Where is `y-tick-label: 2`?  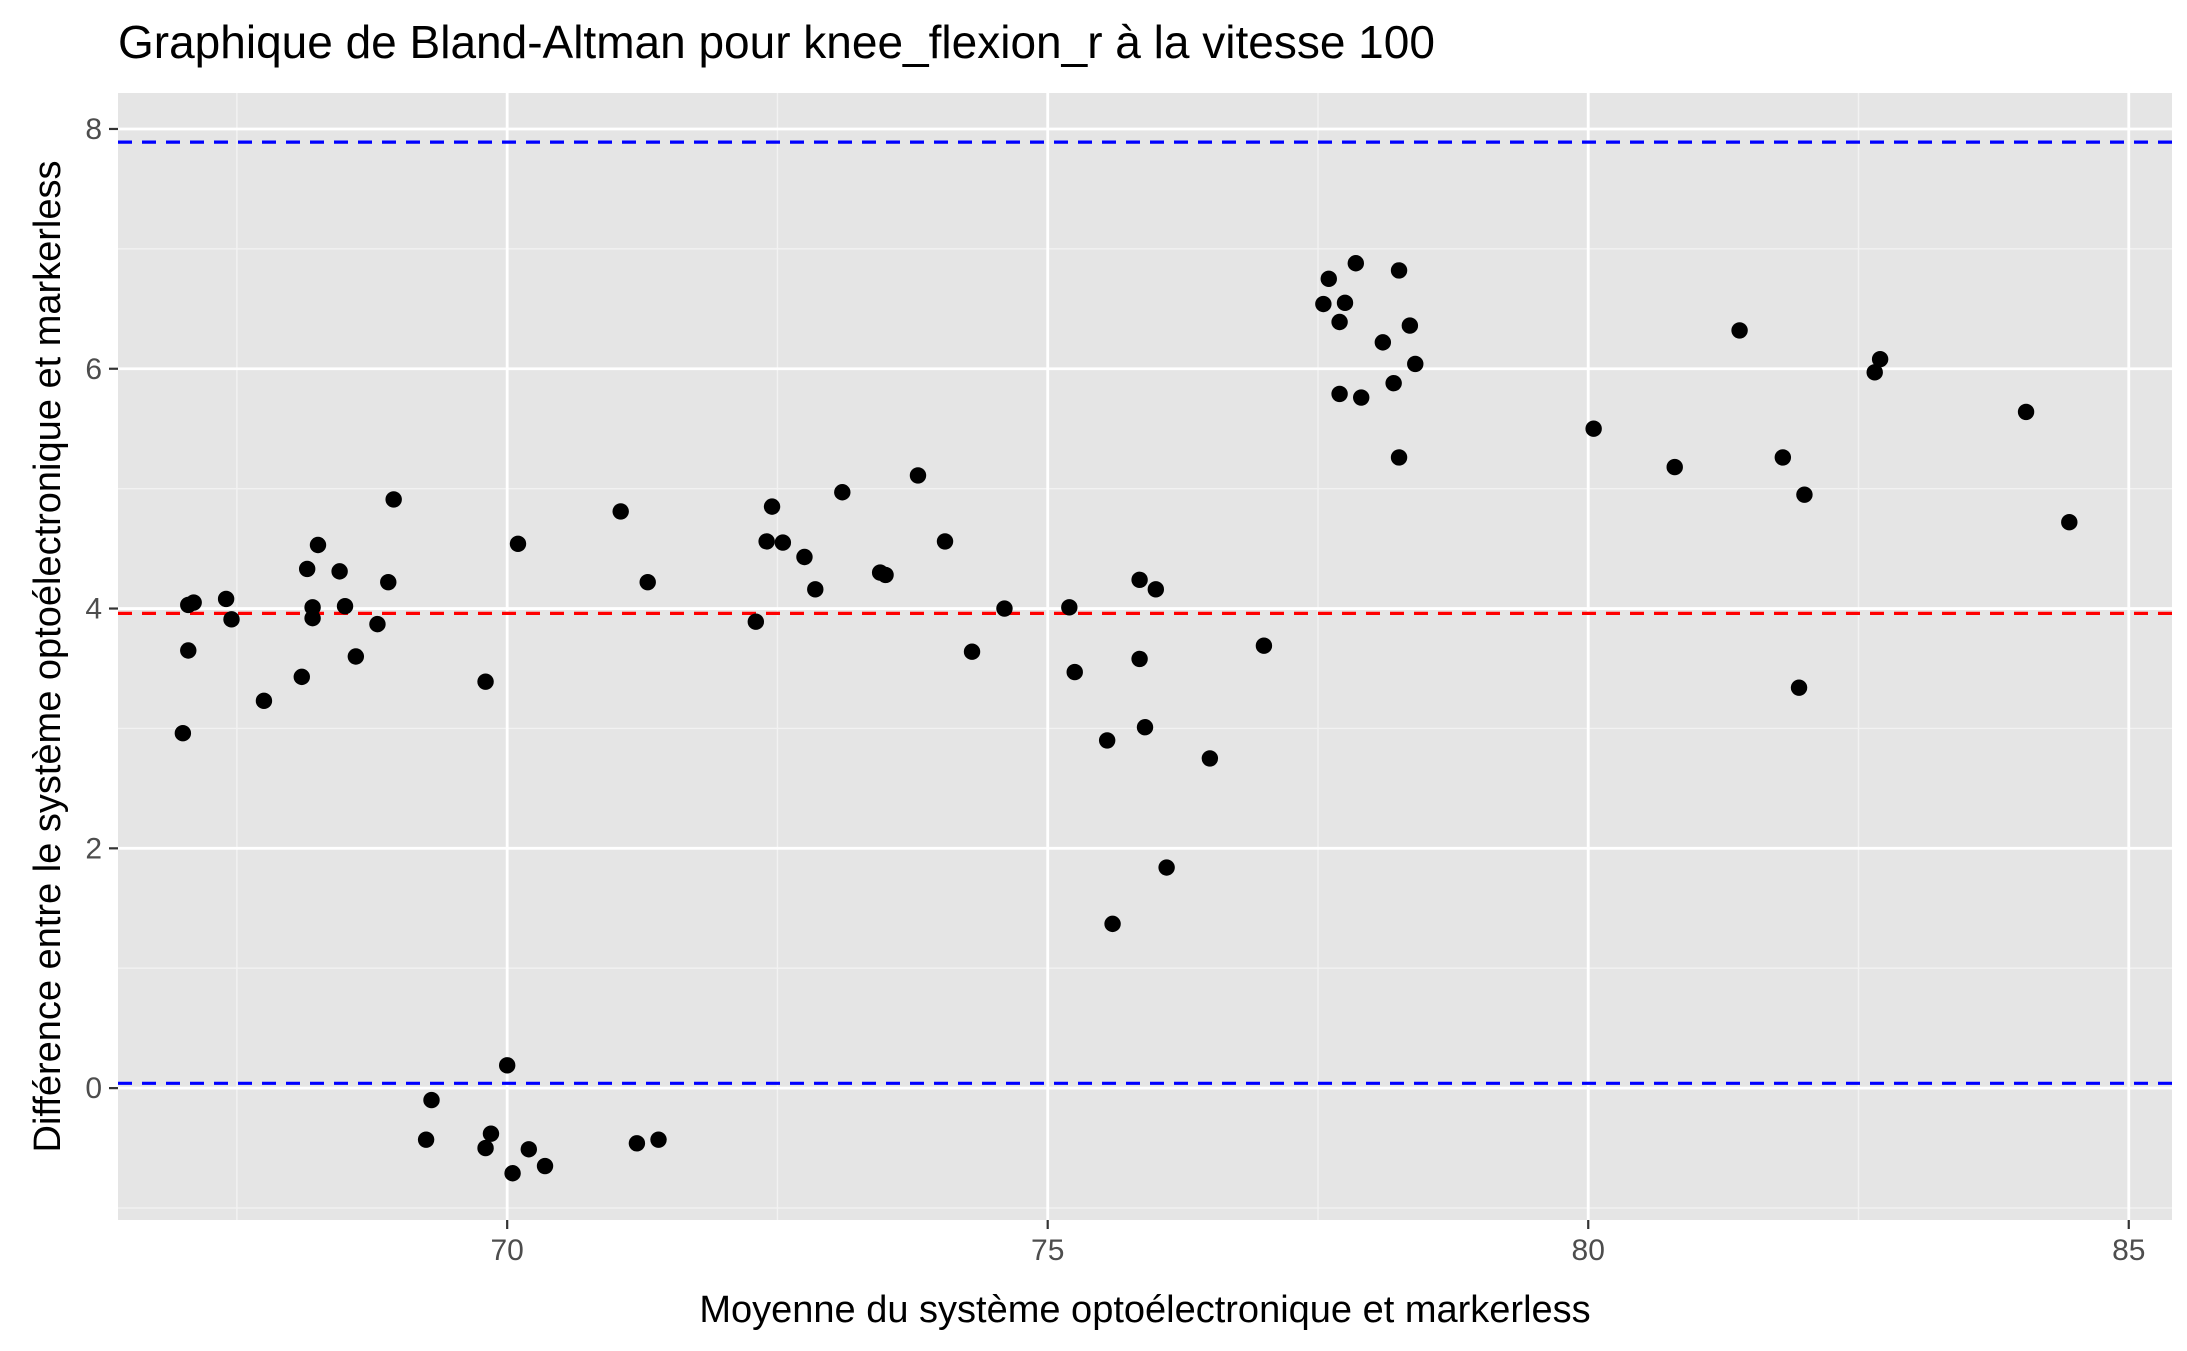 y-tick-label: 2 is located at coordinates (93, 848).